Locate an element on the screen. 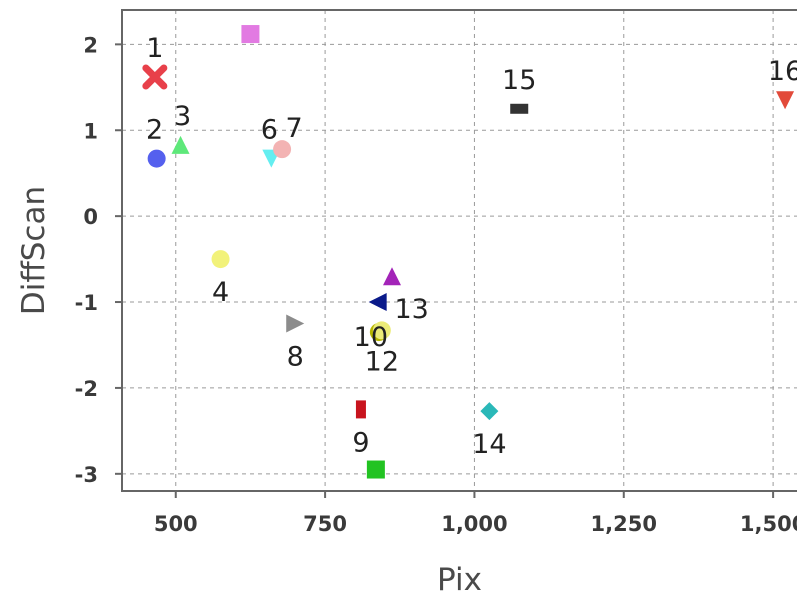  point-label-16: 16 is located at coordinates (782, 71).